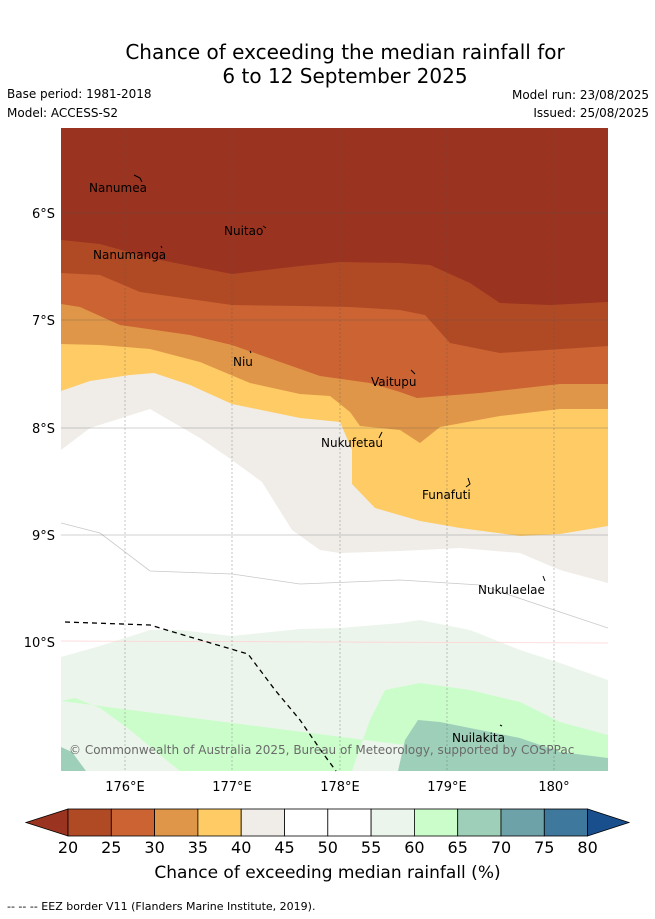 The height and width of the screenshot is (919, 655). I want to click on model-name: Model: ACCESS-S2, so click(63, 113).